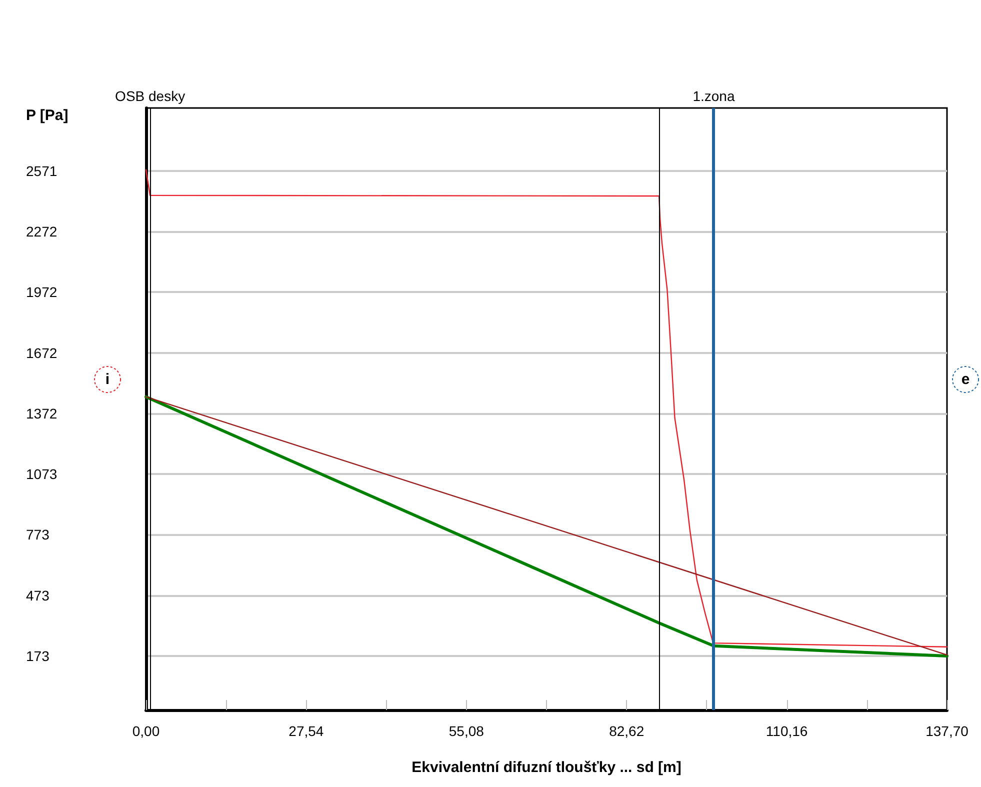 The image size is (981, 787). I want to click on x-tick-label: 0,00, so click(146, 731).